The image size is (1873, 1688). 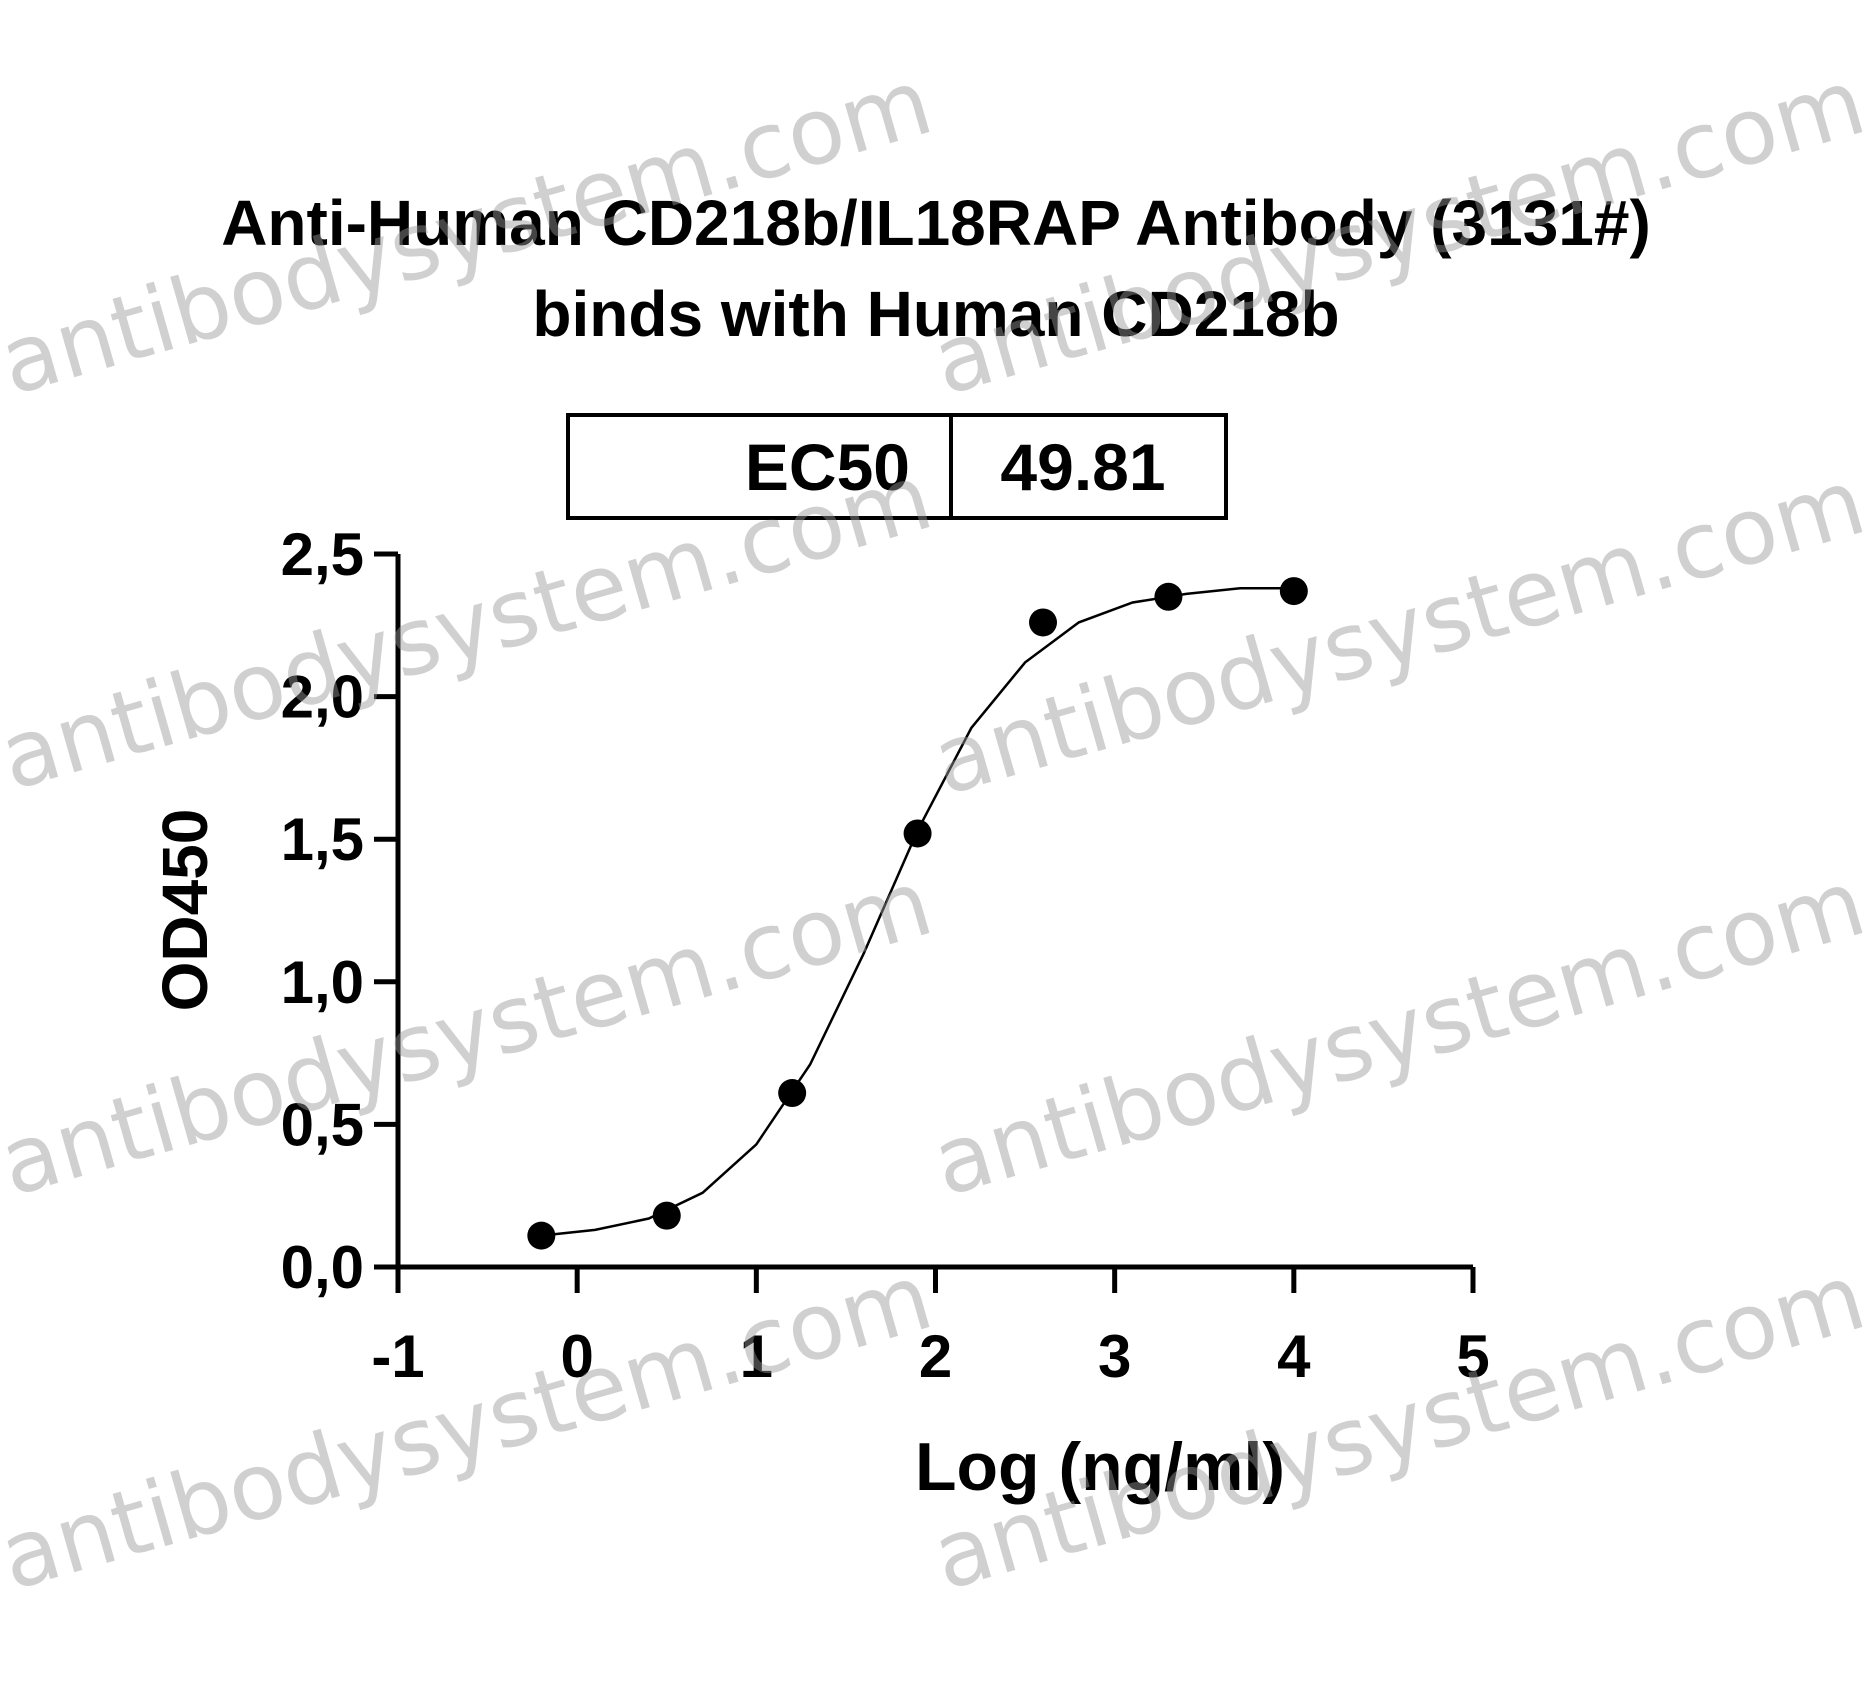 I want to click on x-axis-label: Log (ng/ml), so click(x=1100, y=1467).